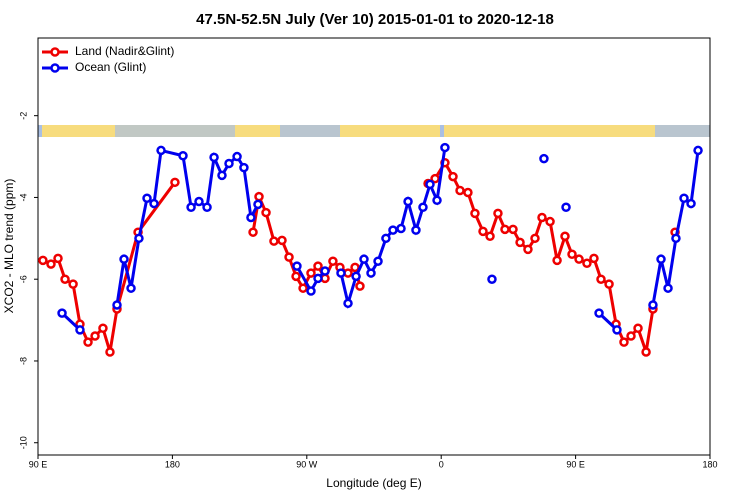 The width and height of the screenshot is (750, 500). I want to click on y-axis-label: XCO2 - MLO trend (ppm), so click(9, 246).